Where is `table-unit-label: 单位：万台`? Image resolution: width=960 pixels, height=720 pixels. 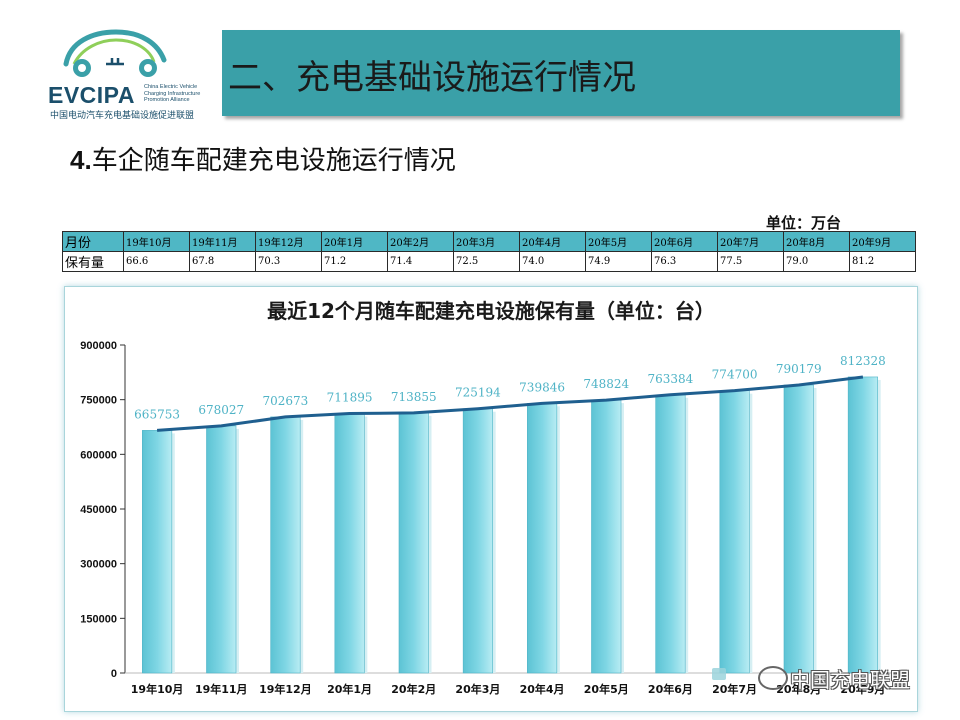 table-unit-label: 单位：万台 is located at coordinates (804, 223).